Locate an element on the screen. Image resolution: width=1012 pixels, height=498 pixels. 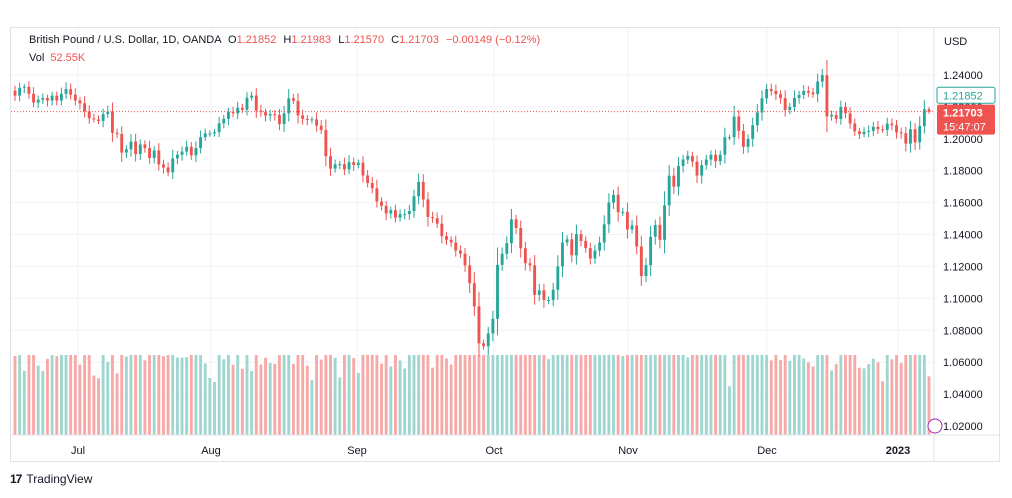
scroll-to-realtime-button is located at coordinates (935, 426).